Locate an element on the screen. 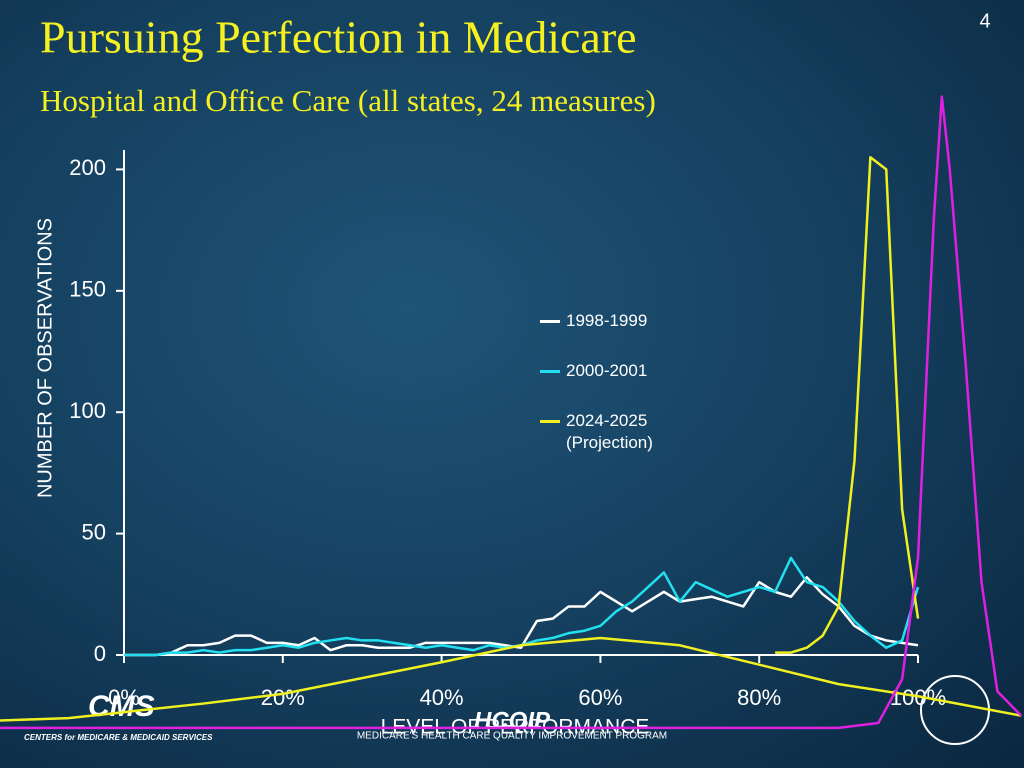 This screenshot has height=768, width=1024. agency-name: CENTERS for MEDICARE & MEDICAID SERVICES is located at coordinates (118, 737).